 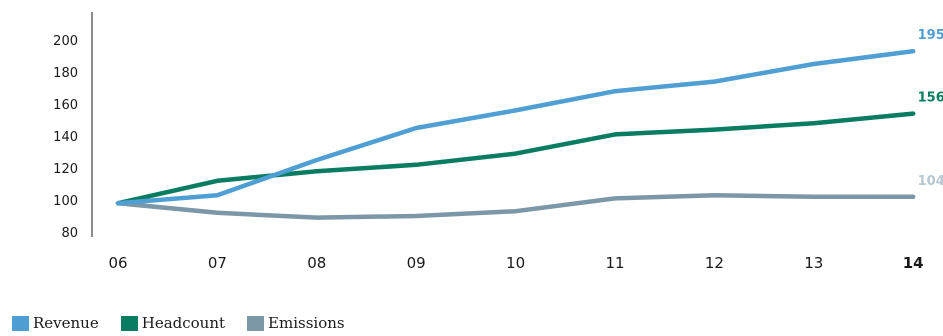 What do you see at coordinates (306, 323) in the screenshot?
I see `legend-label: Emissions` at bounding box center [306, 323].